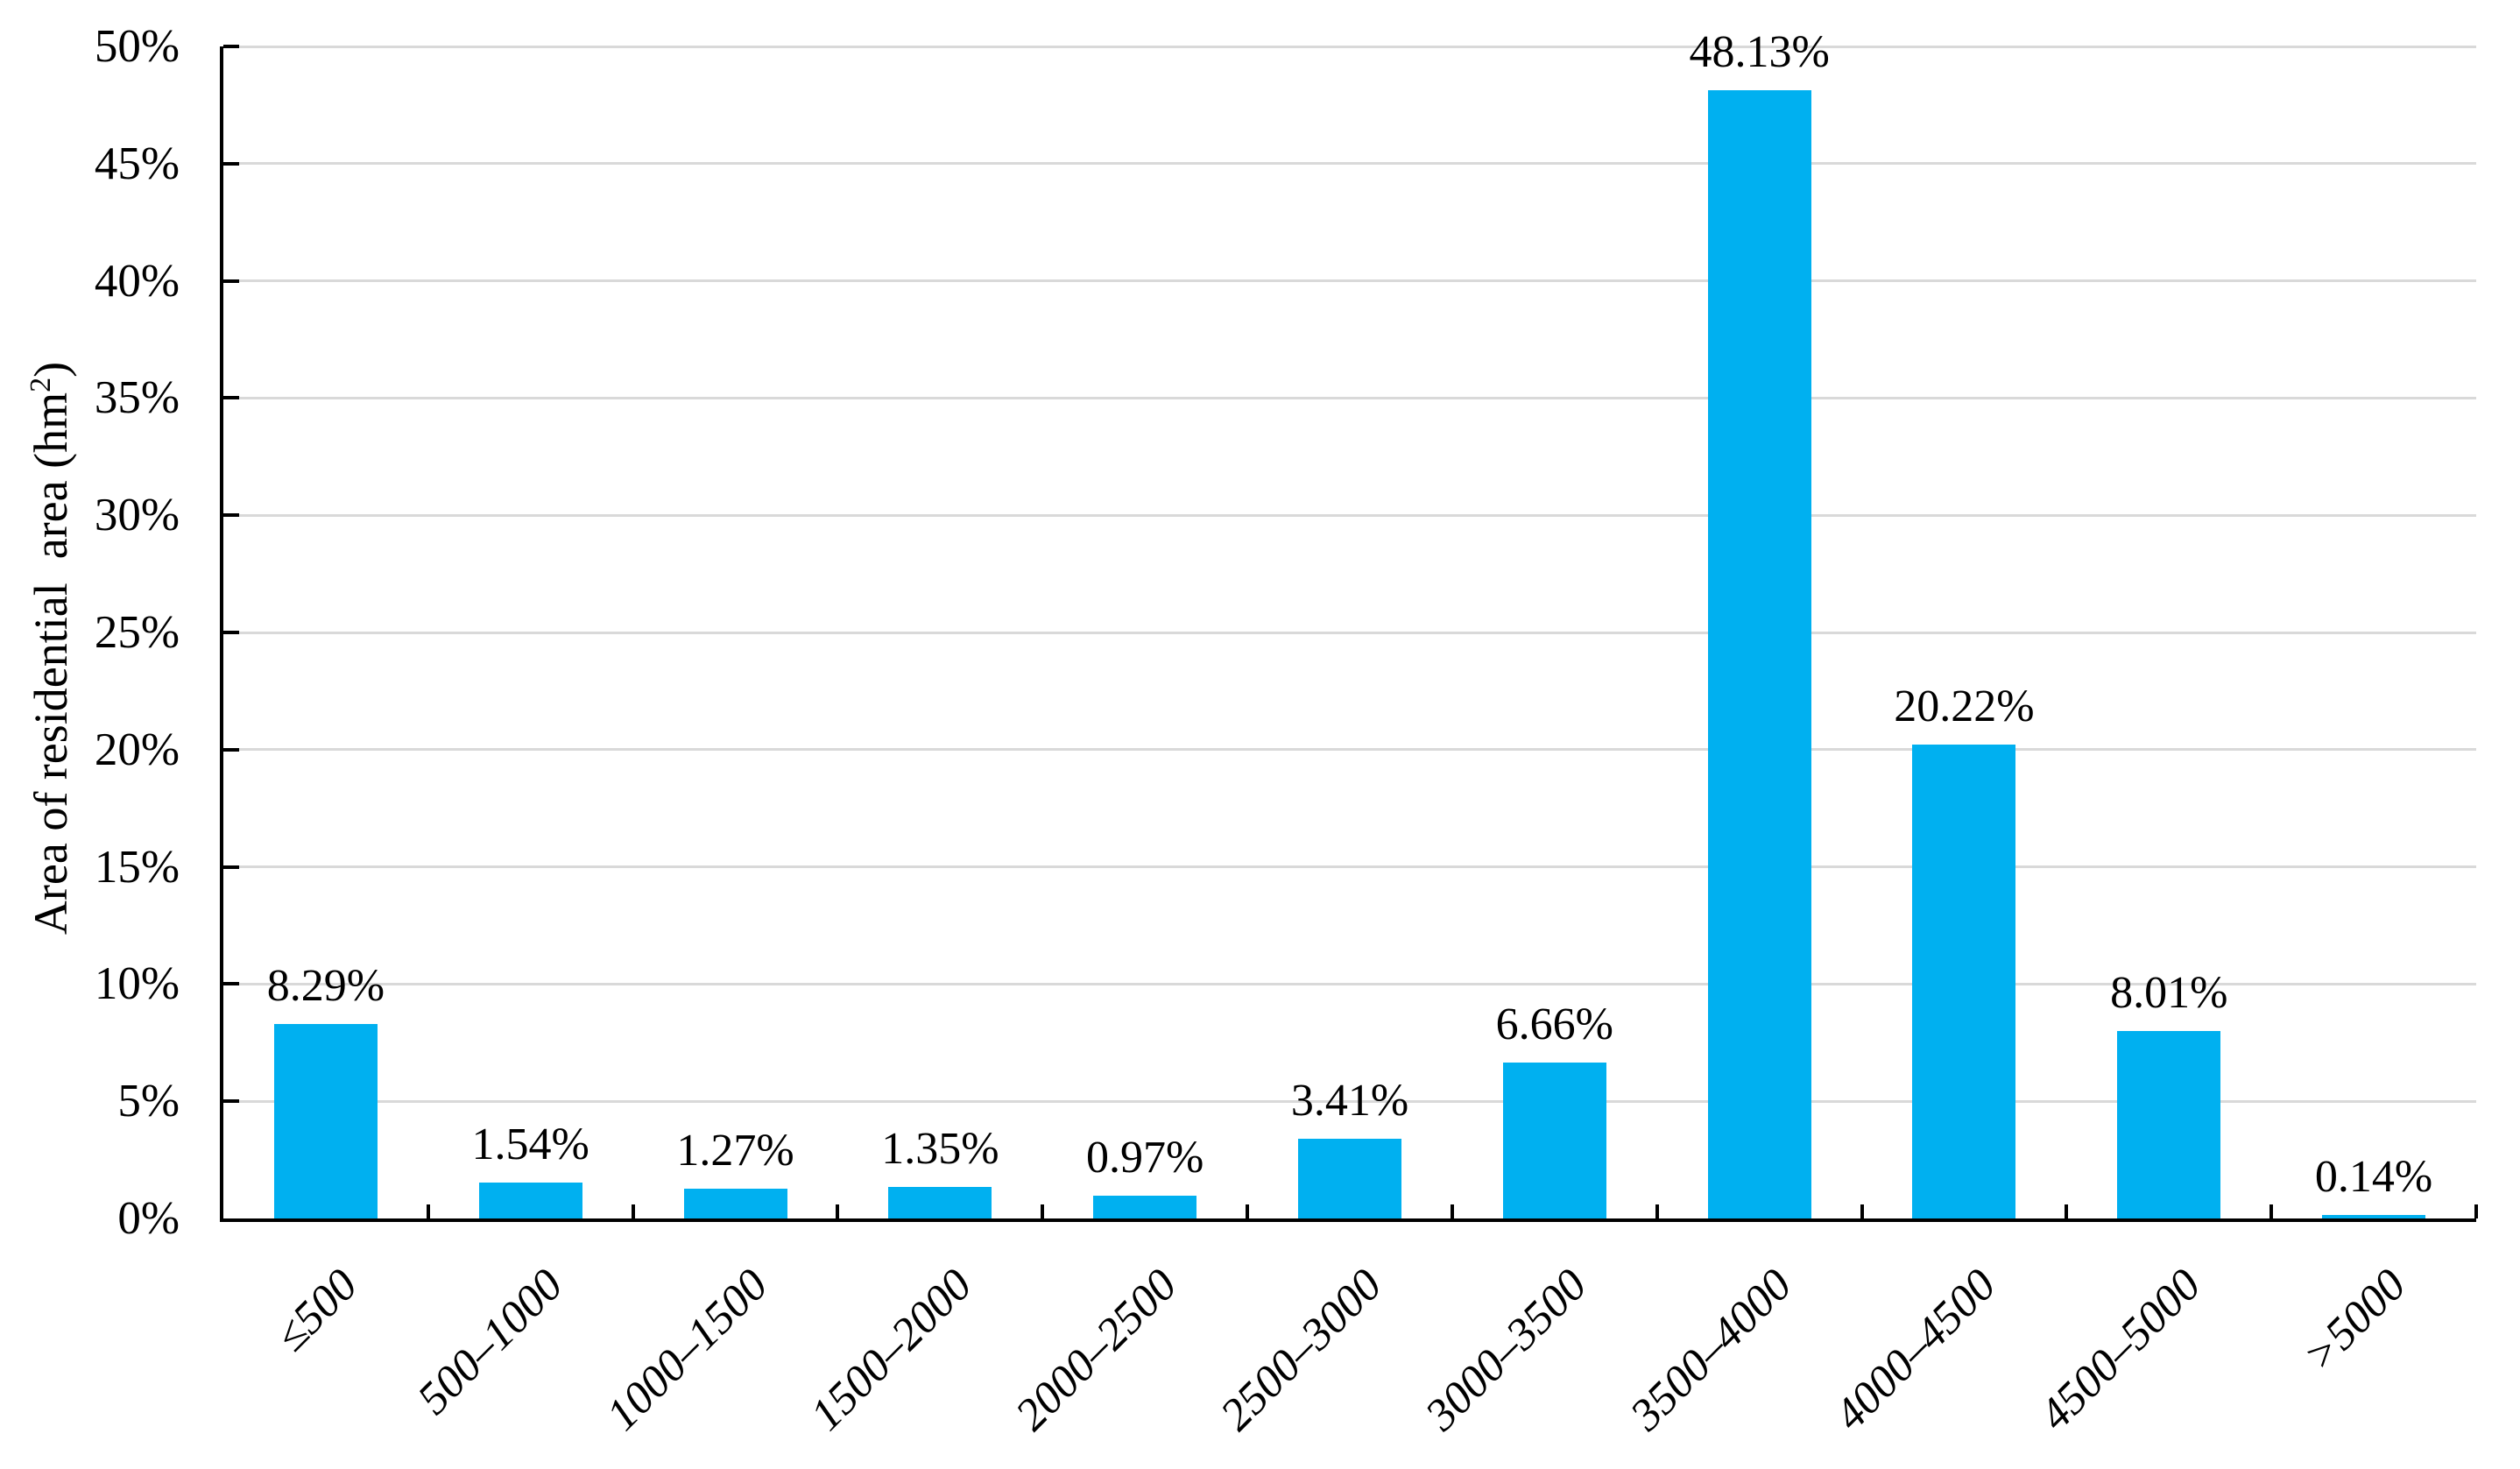  What do you see at coordinates (1506, 1350) in the screenshot?
I see `x-tick-label-3000–3500: 3000–3500` at bounding box center [1506, 1350].